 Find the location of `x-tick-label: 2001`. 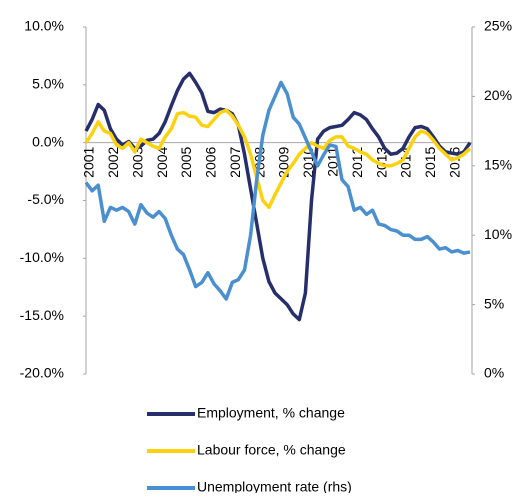

x-tick-label: 2001 is located at coordinates (89, 161).